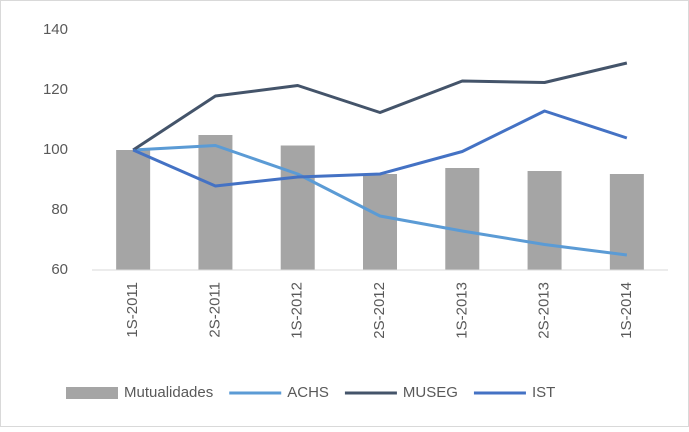 The width and height of the screenshot is (689, 432). What do you see at coordinates (214, 310) in the screenshot?
I see `x-tick-label: 2S-2011` at bounding box center [214, 310].